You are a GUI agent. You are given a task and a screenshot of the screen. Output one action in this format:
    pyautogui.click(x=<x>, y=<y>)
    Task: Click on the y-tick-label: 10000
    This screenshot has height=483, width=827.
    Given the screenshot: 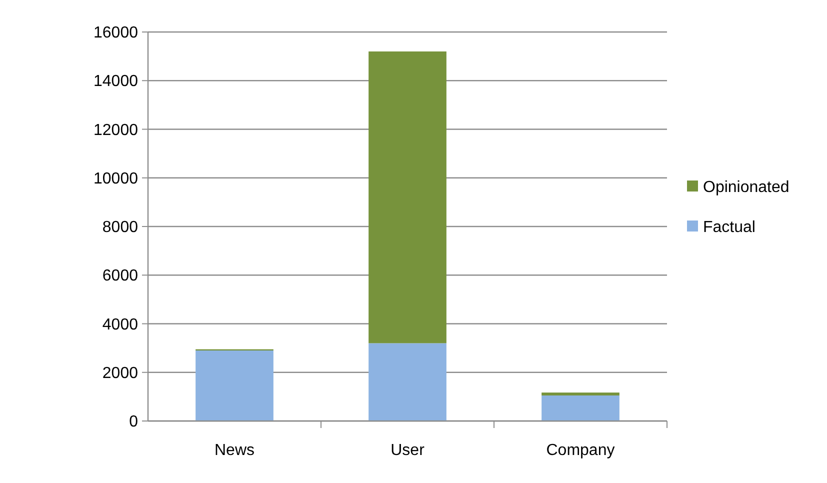 What is the action you would take?
    pyautogui.click(x=116, y=179)
    